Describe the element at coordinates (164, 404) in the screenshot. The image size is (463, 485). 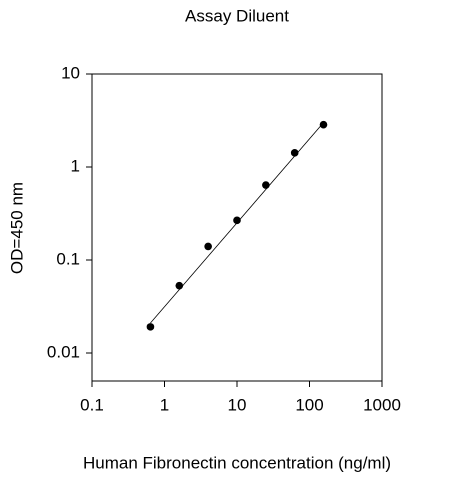
I see `x-tick-label: 1` at that location.